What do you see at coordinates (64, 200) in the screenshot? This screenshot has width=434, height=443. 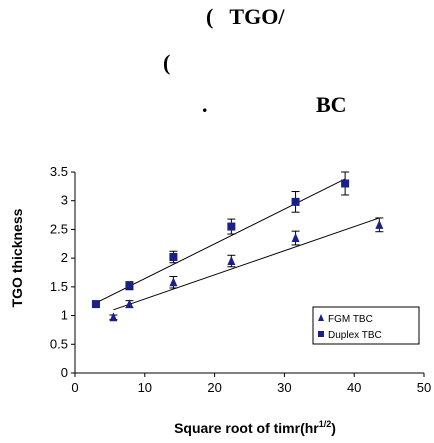 I see `y-tick-label-6: 3` at bounding box center [64, 200].